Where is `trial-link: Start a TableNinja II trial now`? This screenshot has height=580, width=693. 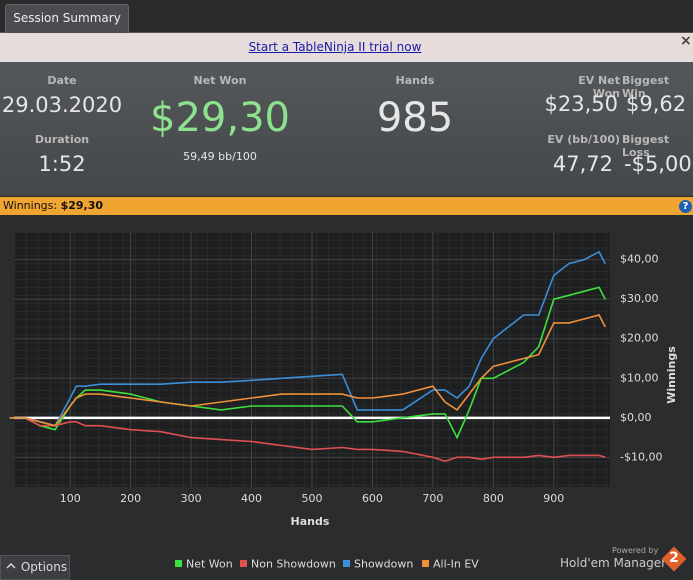
trial-link: Start a TableNinja II trial now is located at coordinates (335, 47).